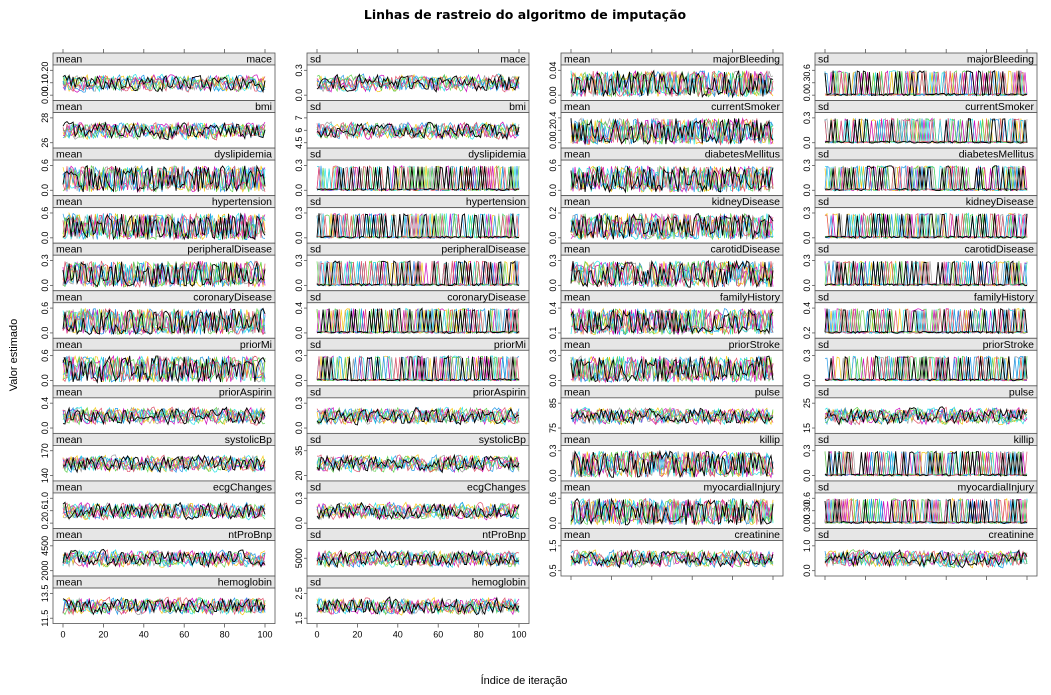 The width and height of the screenshot is (1051, 695). What do you see at coordinates (225, 635) in the screenshot?
I see `x-tick-label: 80` at bounding box center [225, 635].